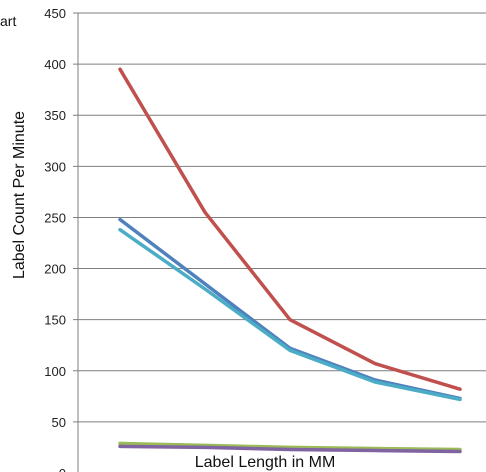 The width and height of the screenshot is (486, 472). Describe the element at coordinates (55, 217) in the screenshot. I see `y-tick-label: 250` at that location.